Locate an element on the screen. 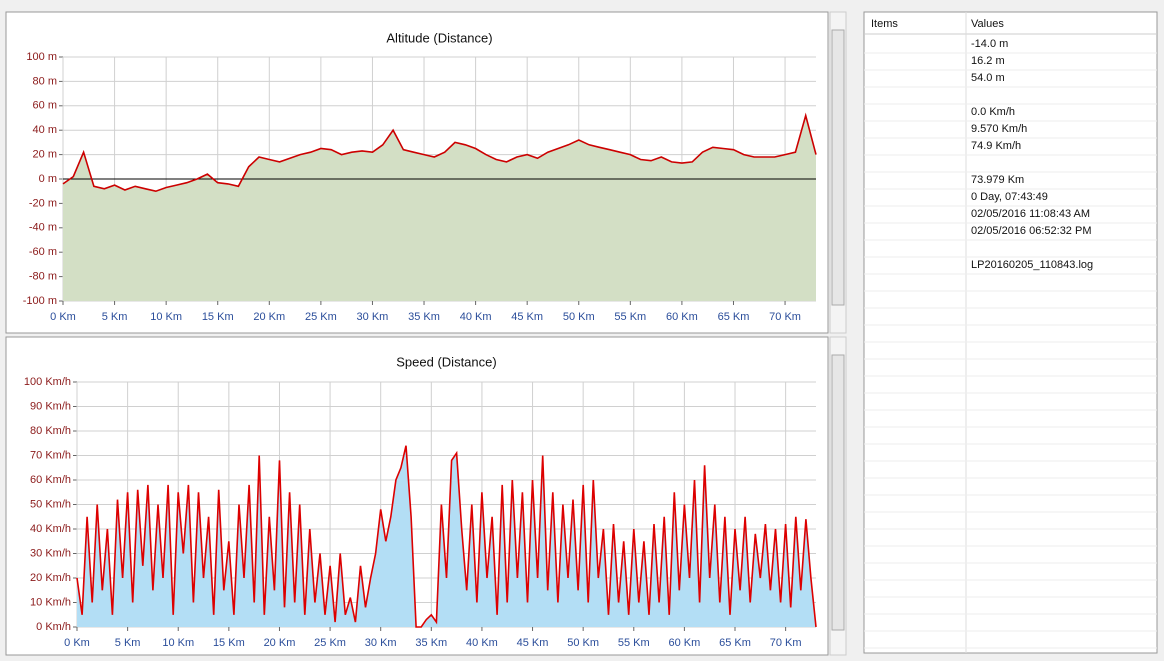  y-tick-label: -80 m is located at coordinates (43, 277).